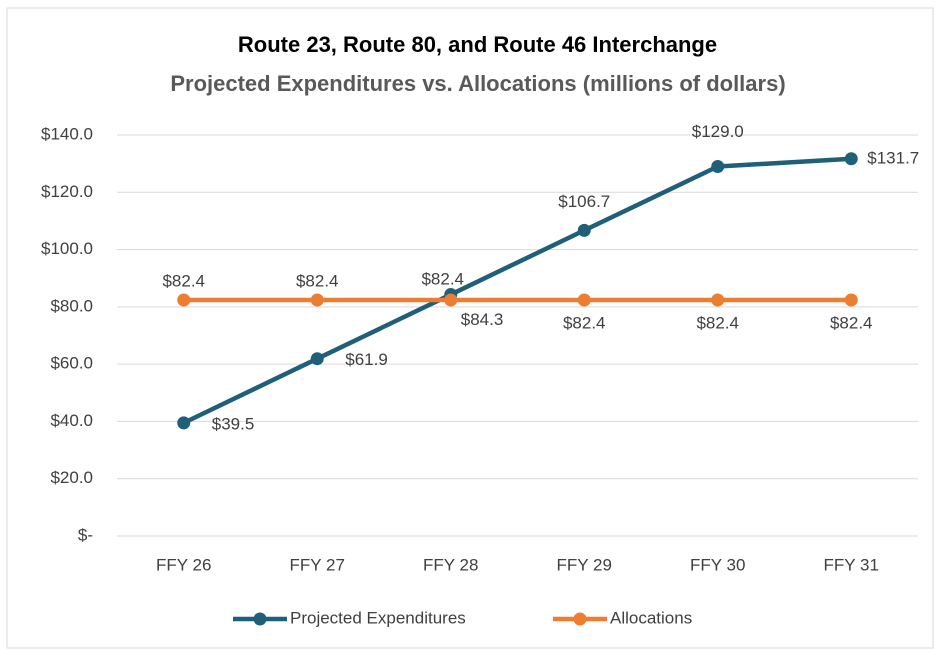 This screenshot has height=649, width=935. Describe the element at coordinates (67, 191) in the screenshot. I see `y-tick-label: $120.0` at that location.